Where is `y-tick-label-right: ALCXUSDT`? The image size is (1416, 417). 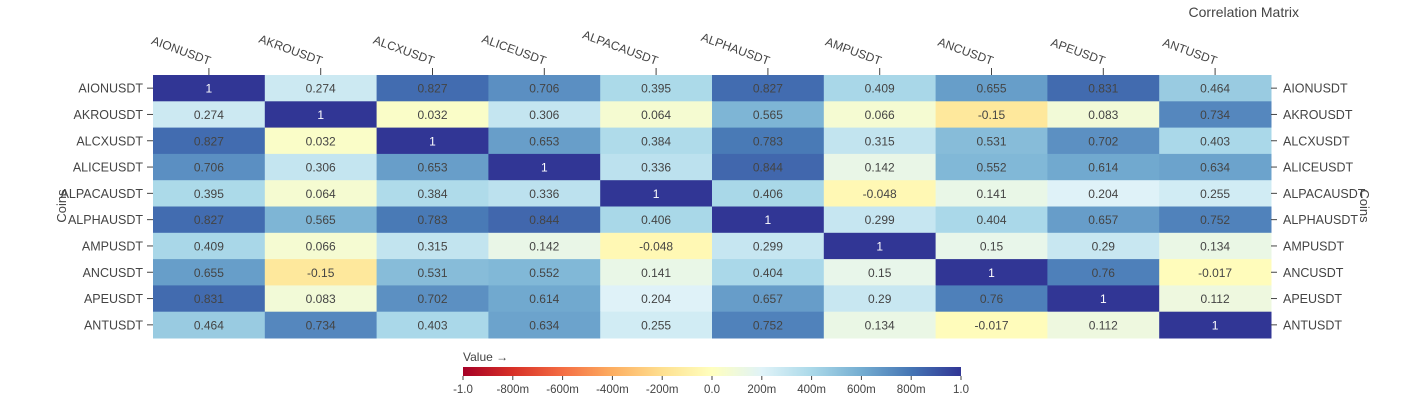
y-tick-label-right: ALCXUSDT is located at coordinates (1316, 141).